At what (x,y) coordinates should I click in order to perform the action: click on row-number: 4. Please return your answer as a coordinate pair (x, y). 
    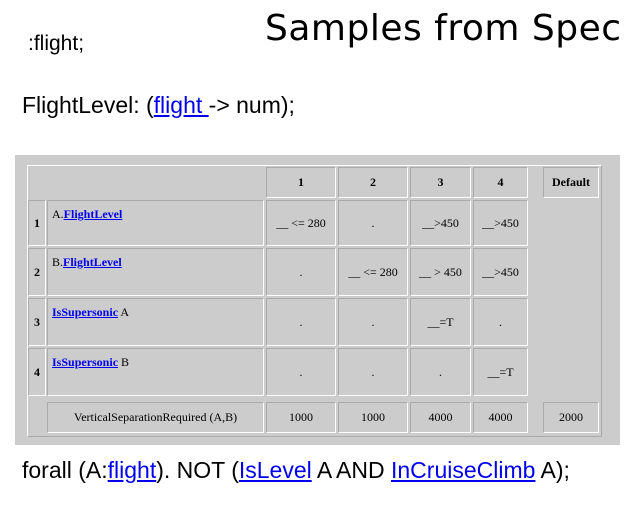
    Looking at the image, I should click on (37, 372).